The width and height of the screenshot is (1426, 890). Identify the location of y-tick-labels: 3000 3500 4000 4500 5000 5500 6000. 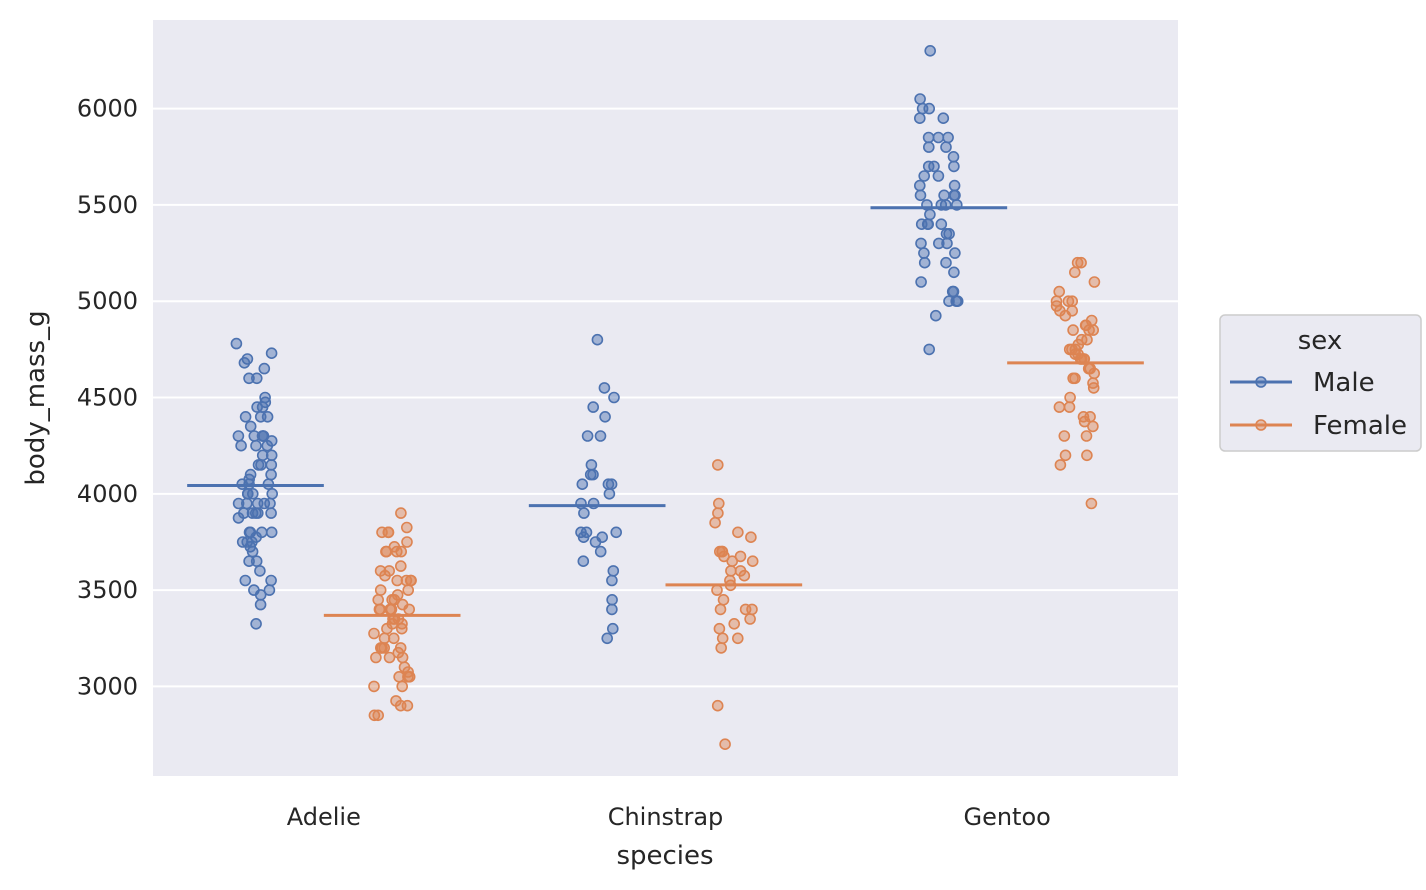
(107, 398).